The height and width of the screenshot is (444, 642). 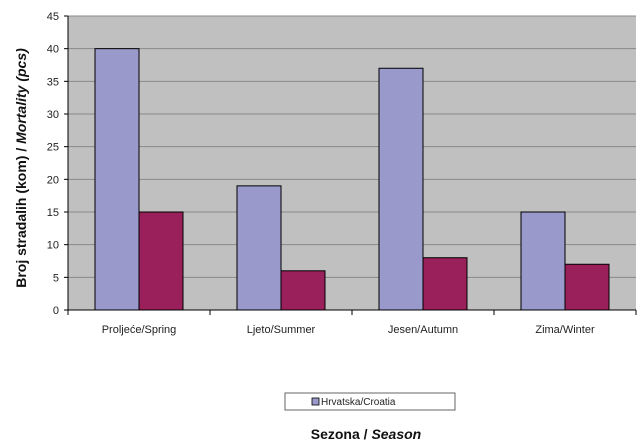 I want to click on y-axis-title: Broj stradalih (kom) / Mortality (pcs), so click(x=21, y=168).